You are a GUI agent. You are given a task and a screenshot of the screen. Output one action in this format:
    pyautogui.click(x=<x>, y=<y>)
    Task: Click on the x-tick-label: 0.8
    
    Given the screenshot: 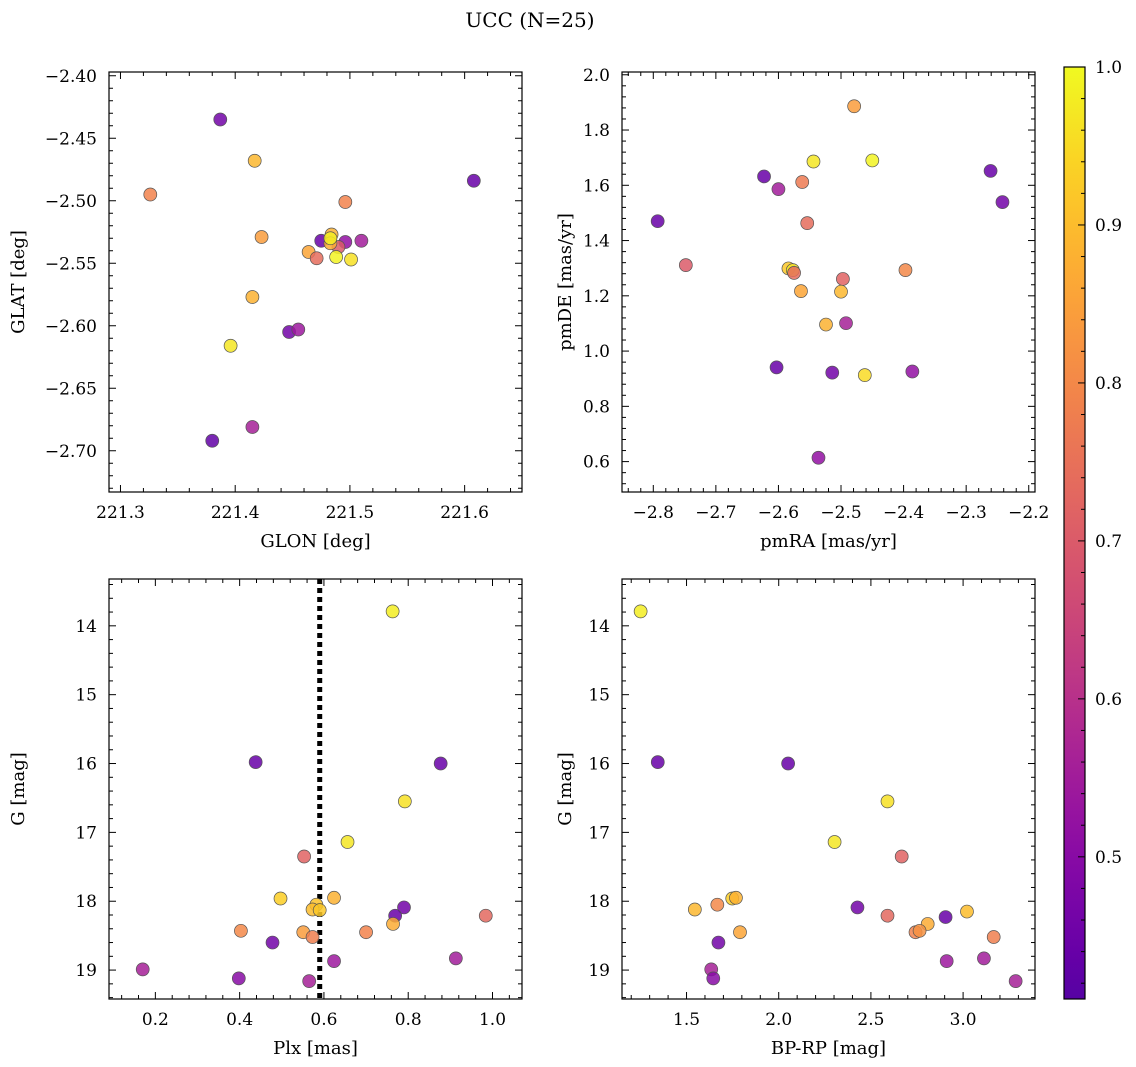 What is the action you would take?
    pyautogui.click(x=408, y=1020)
    